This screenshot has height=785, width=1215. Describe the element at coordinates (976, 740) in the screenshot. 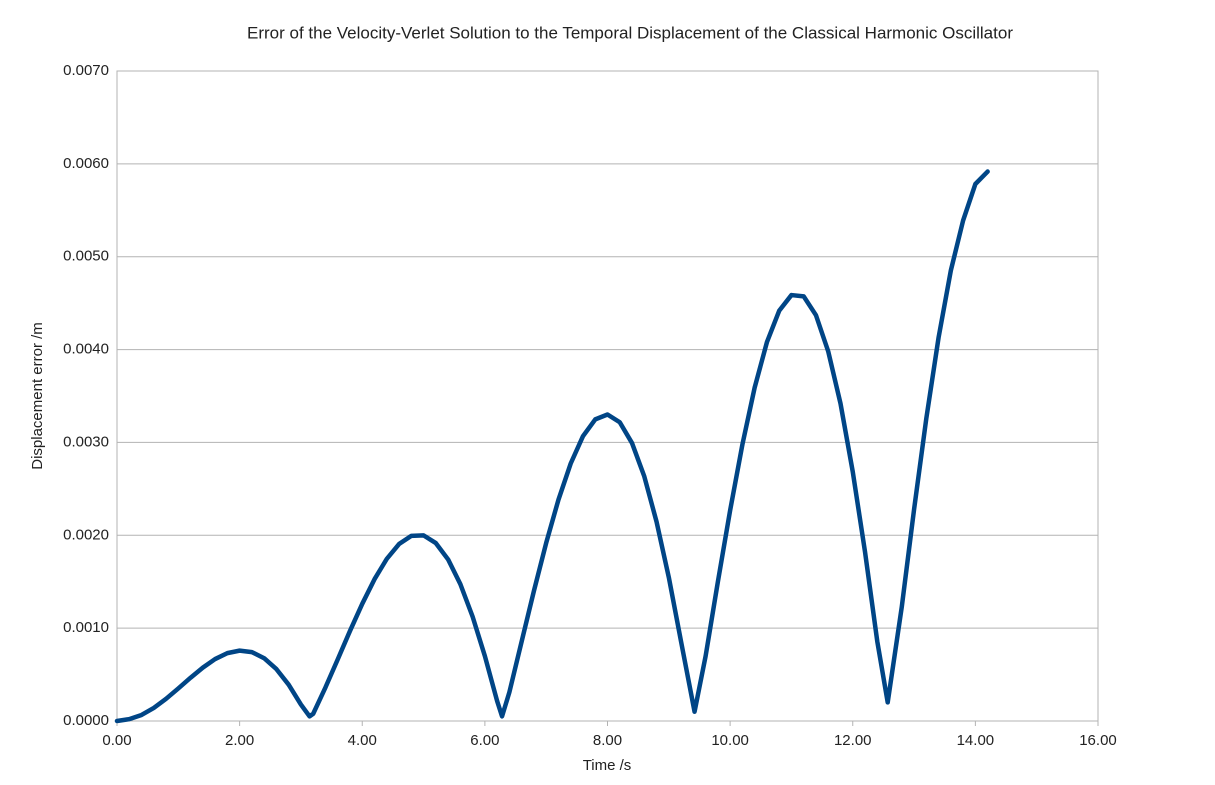

I see `x-tick-label: 14.00` at that location.